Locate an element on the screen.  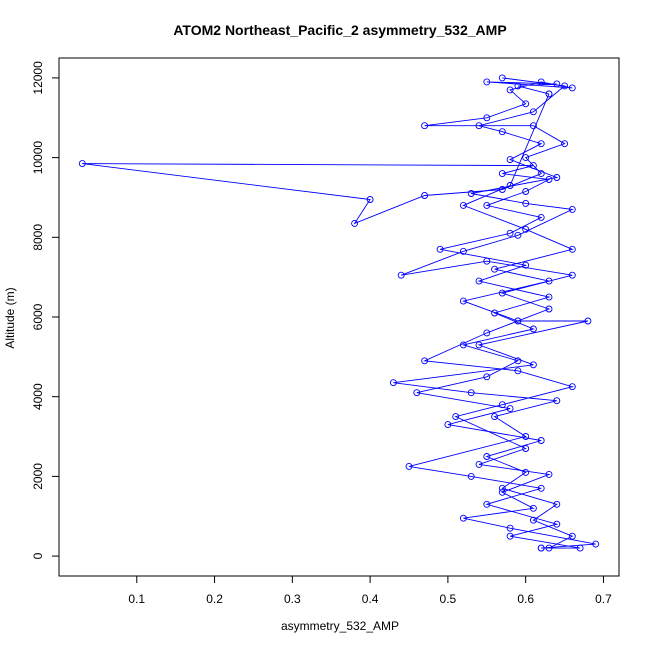
y-tick-label: 8000 is located at coordinates (38, 237).